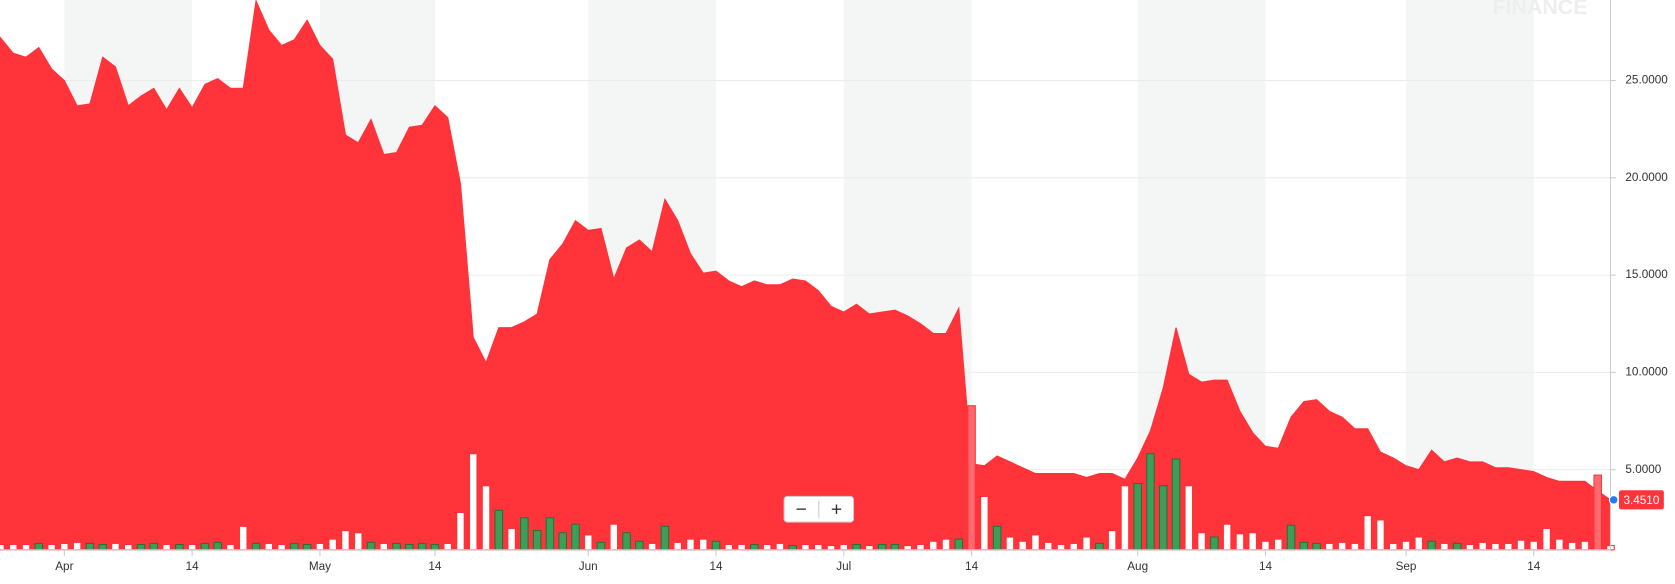 The image size is (1675, 584). What do you see at coordinates (1646, 371) in the screenshot?
I see `y-tick-label: 10.0000` at bounding box center [1646, 371].